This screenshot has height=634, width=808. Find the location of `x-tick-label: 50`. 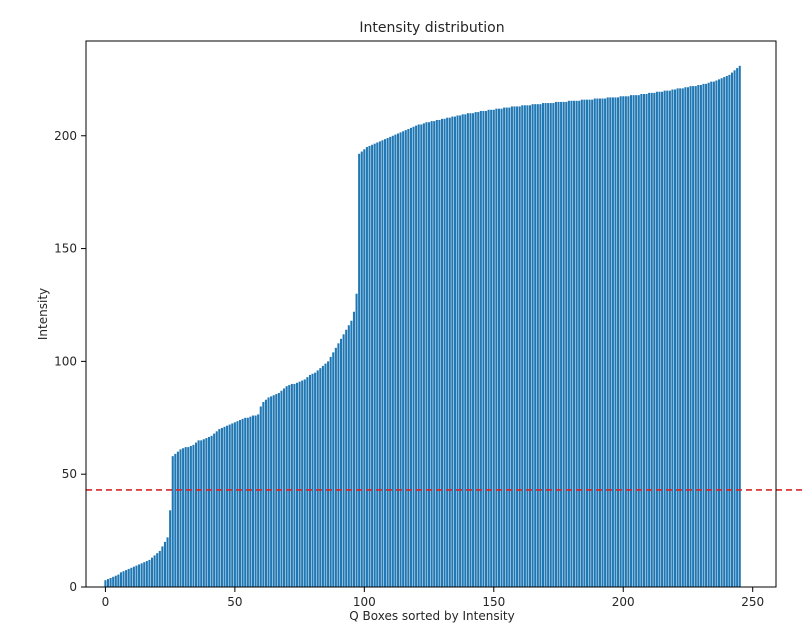

x-tick-label: 50 is located at coordinates (234, 602).